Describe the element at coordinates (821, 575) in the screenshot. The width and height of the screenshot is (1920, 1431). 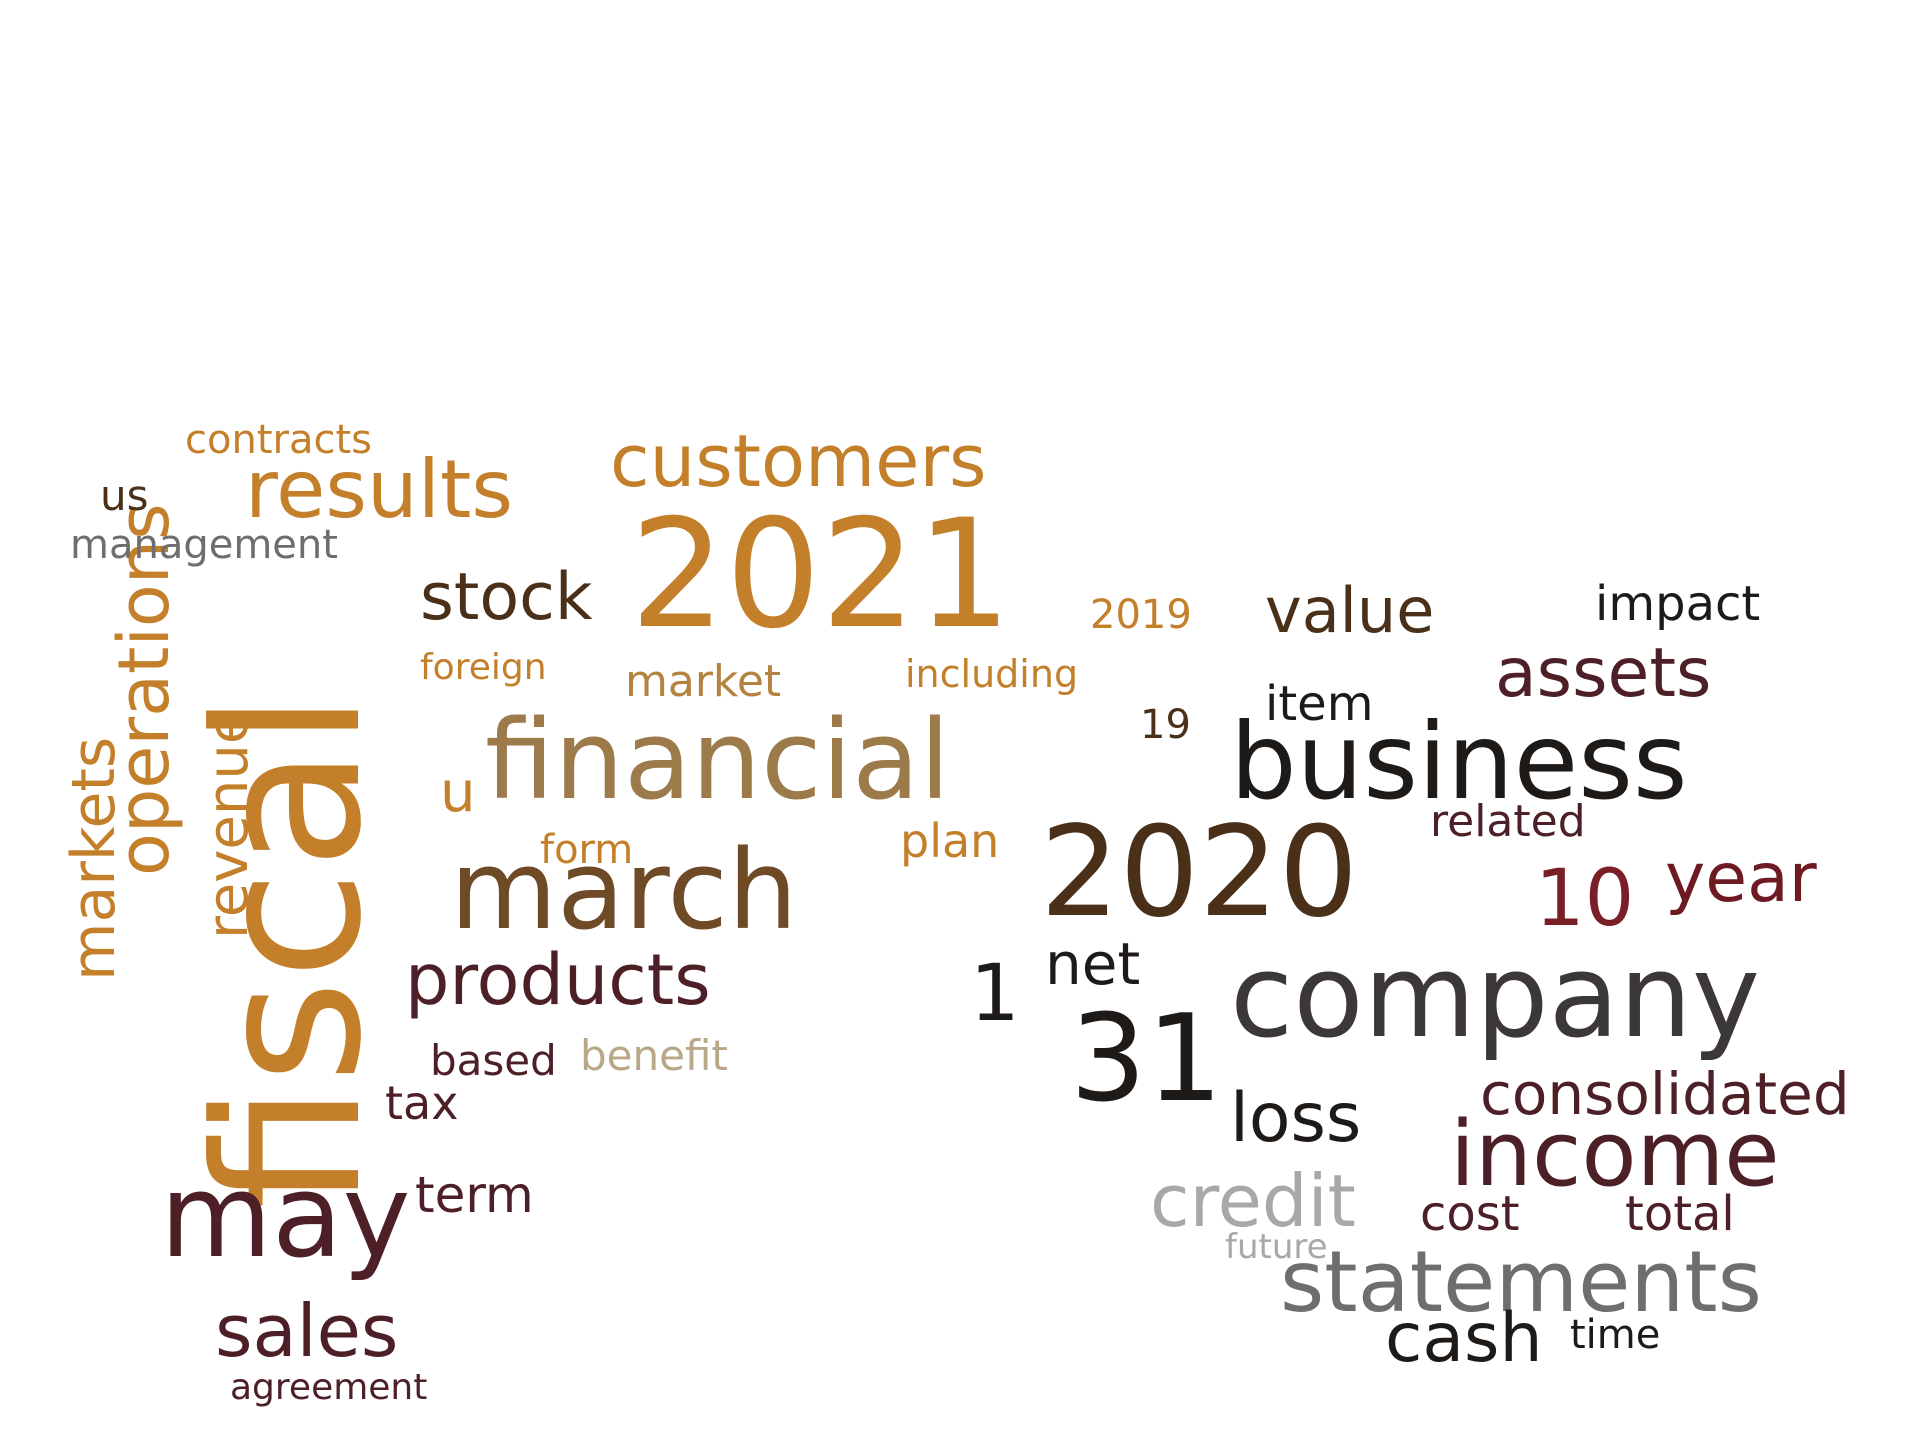
I see `word: 2021` at that location.